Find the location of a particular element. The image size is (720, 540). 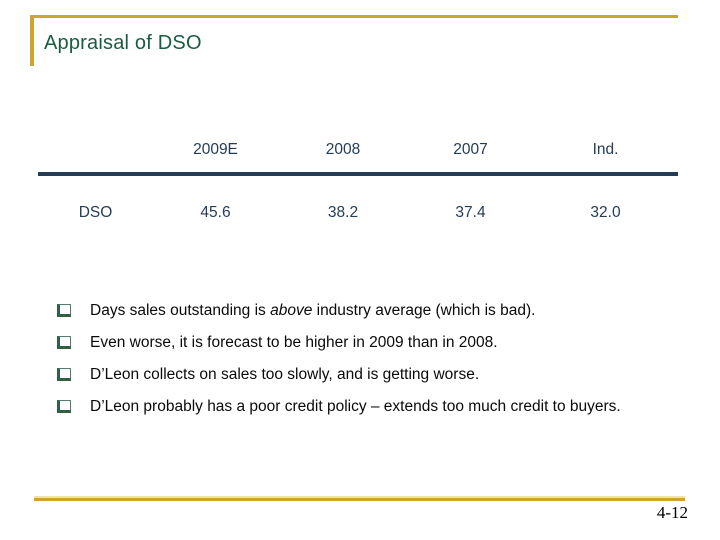

bullet-text-em: above is located at coordinates (291, 310).